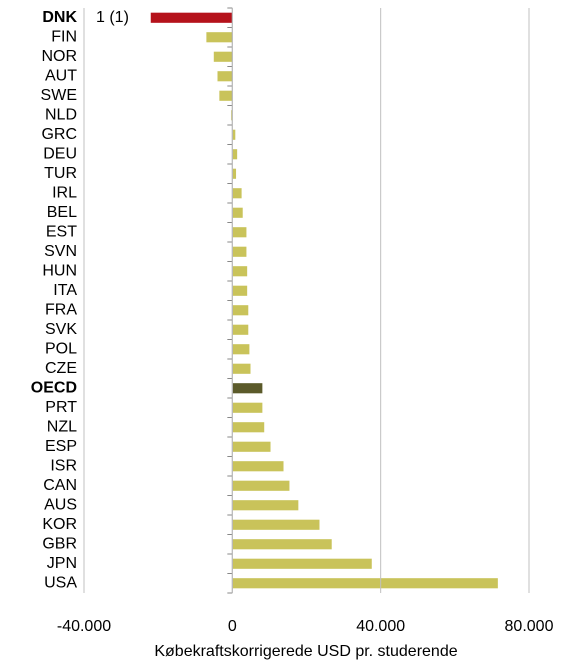 The width and height of the screenshot is (568, 664). Describe the element at coordinates (380, 626) in the screenshot. I see `x-tick-label: 40.000` at that location.